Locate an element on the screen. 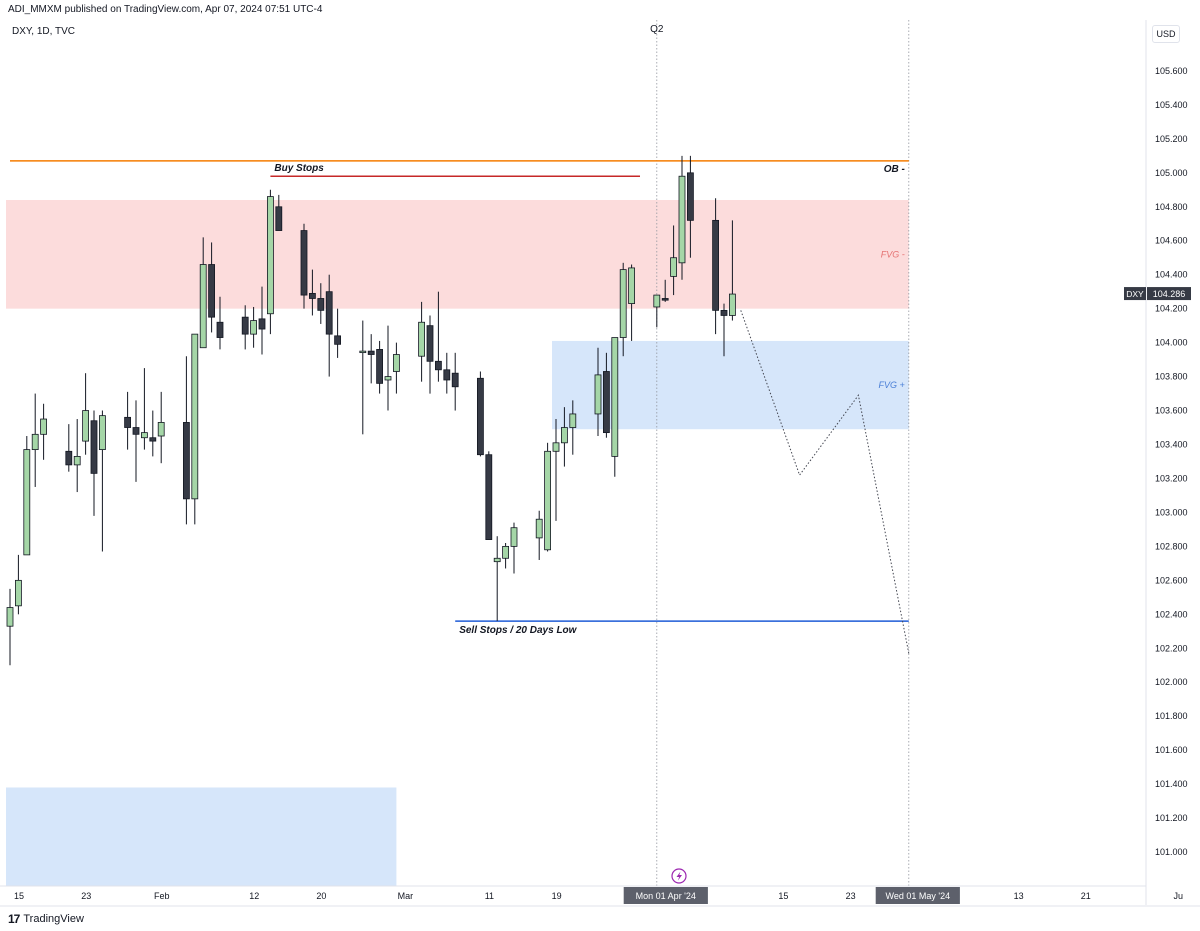 Image resolution: width=1200 pixels, height=931 pixels. projection-path is located at coordinates (825, 482).